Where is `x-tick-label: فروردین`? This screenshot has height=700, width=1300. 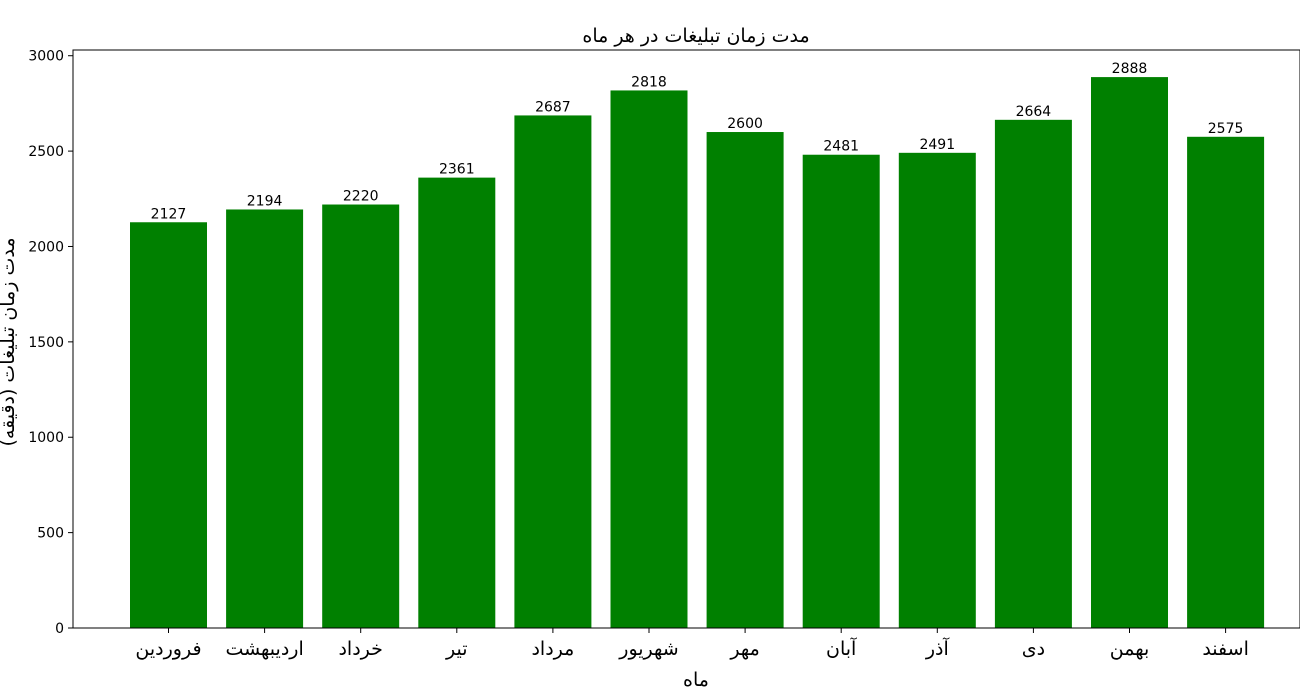 x-tick-label: فروردین is located at coordinates (168, 649).